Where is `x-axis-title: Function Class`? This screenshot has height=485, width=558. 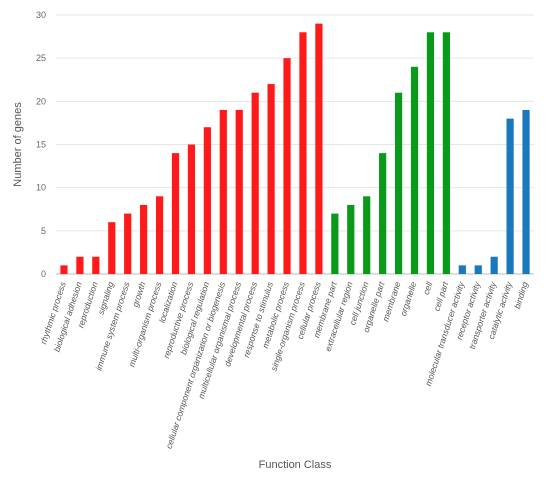 x-axis-title: Function Class is located at coordinates (295, 465).